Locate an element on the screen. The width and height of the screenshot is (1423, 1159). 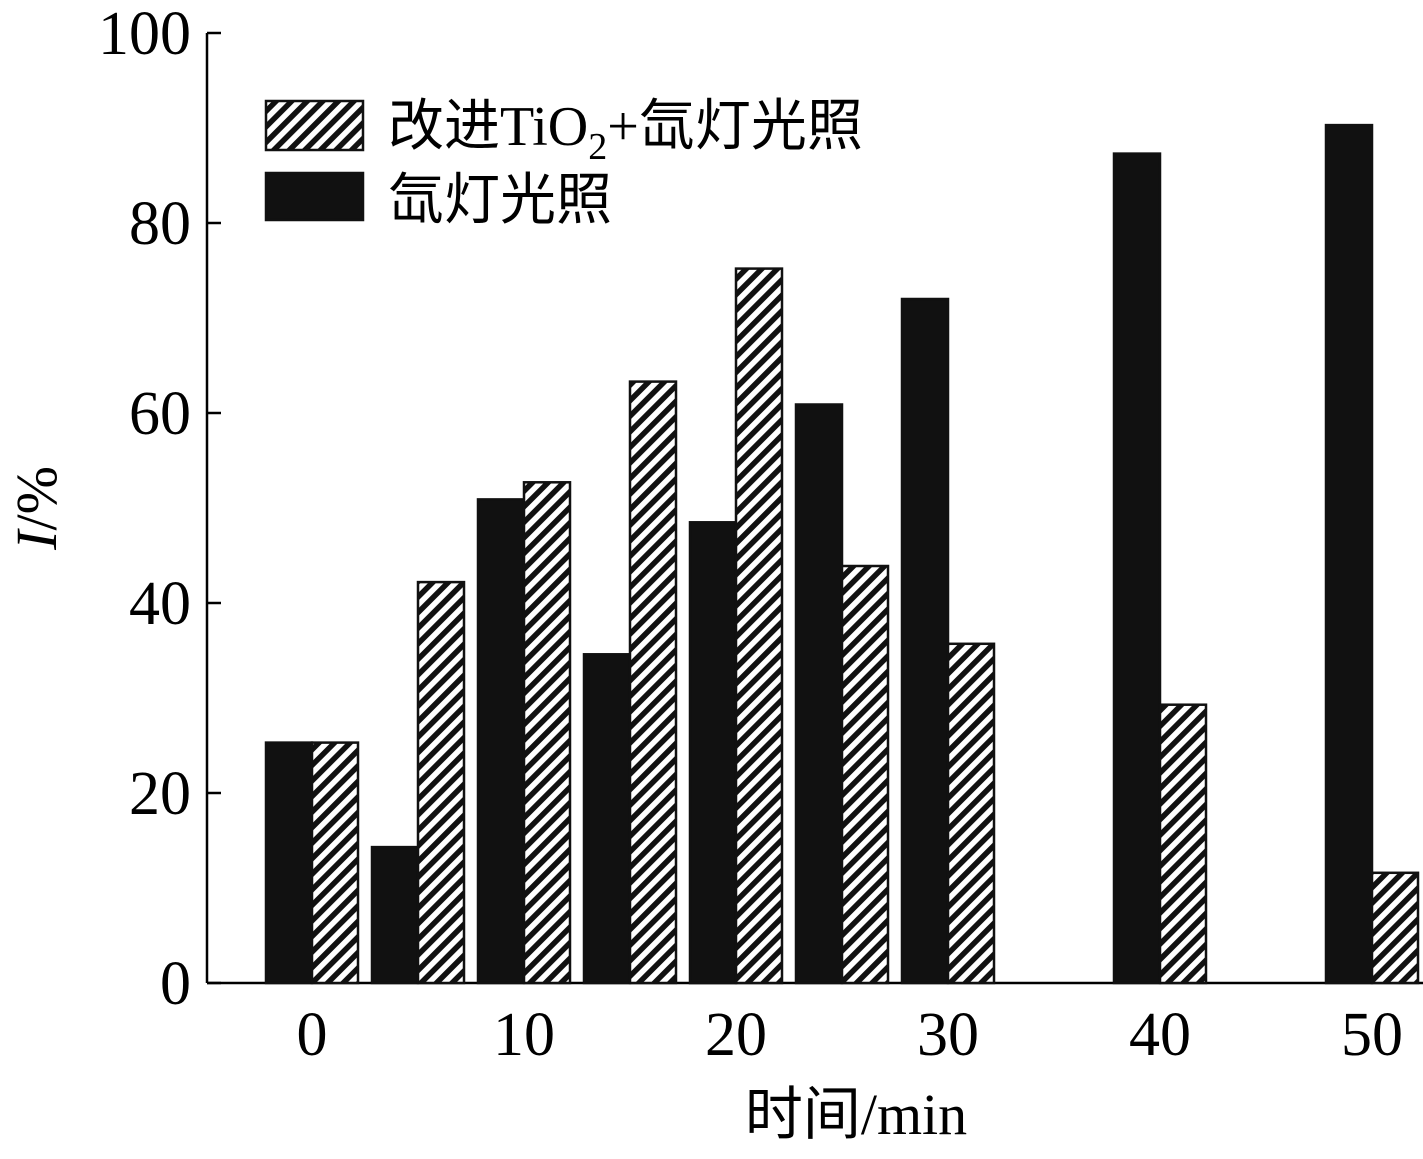
x-tick-label: 50 is located at coordinates (1372, 1035).